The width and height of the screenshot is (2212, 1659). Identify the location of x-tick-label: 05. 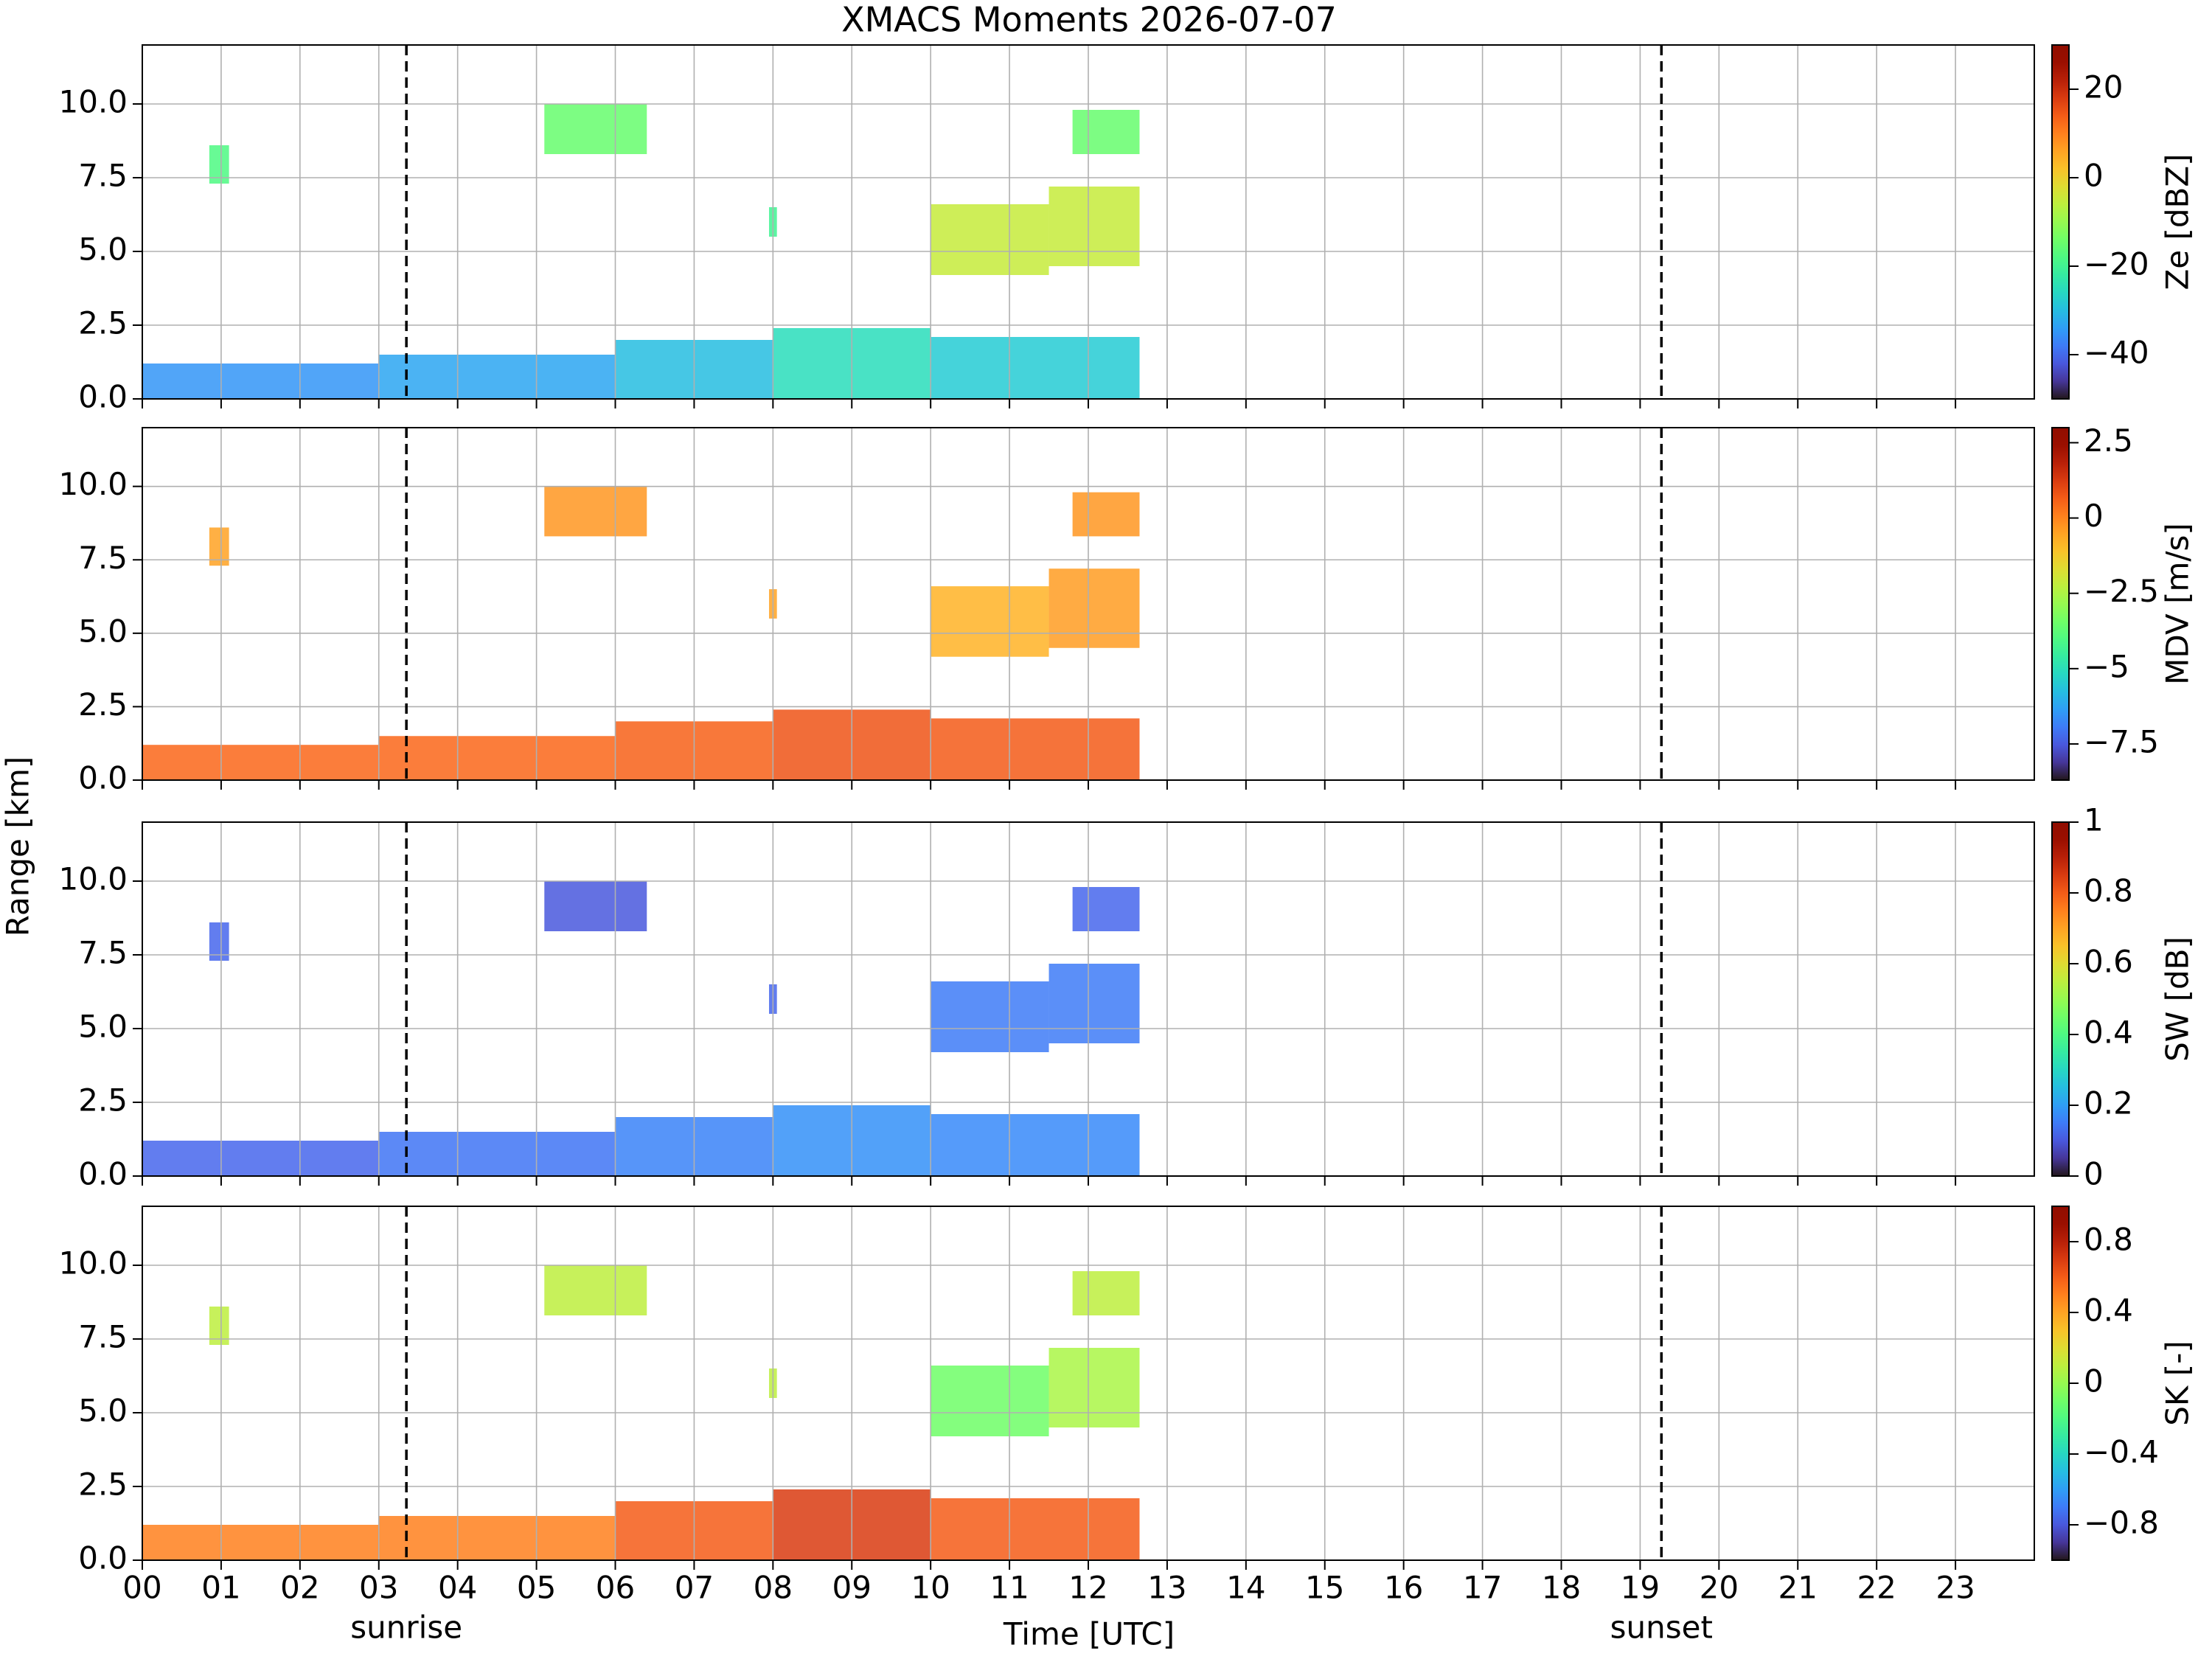
(536, 1588).